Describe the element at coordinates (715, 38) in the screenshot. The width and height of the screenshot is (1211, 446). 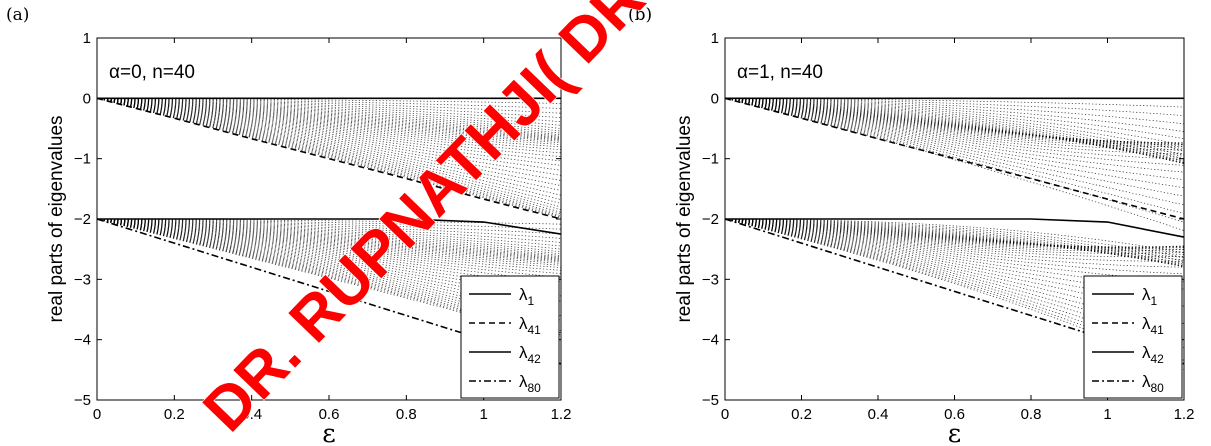
I see `y-tick-label: 1` at that location.